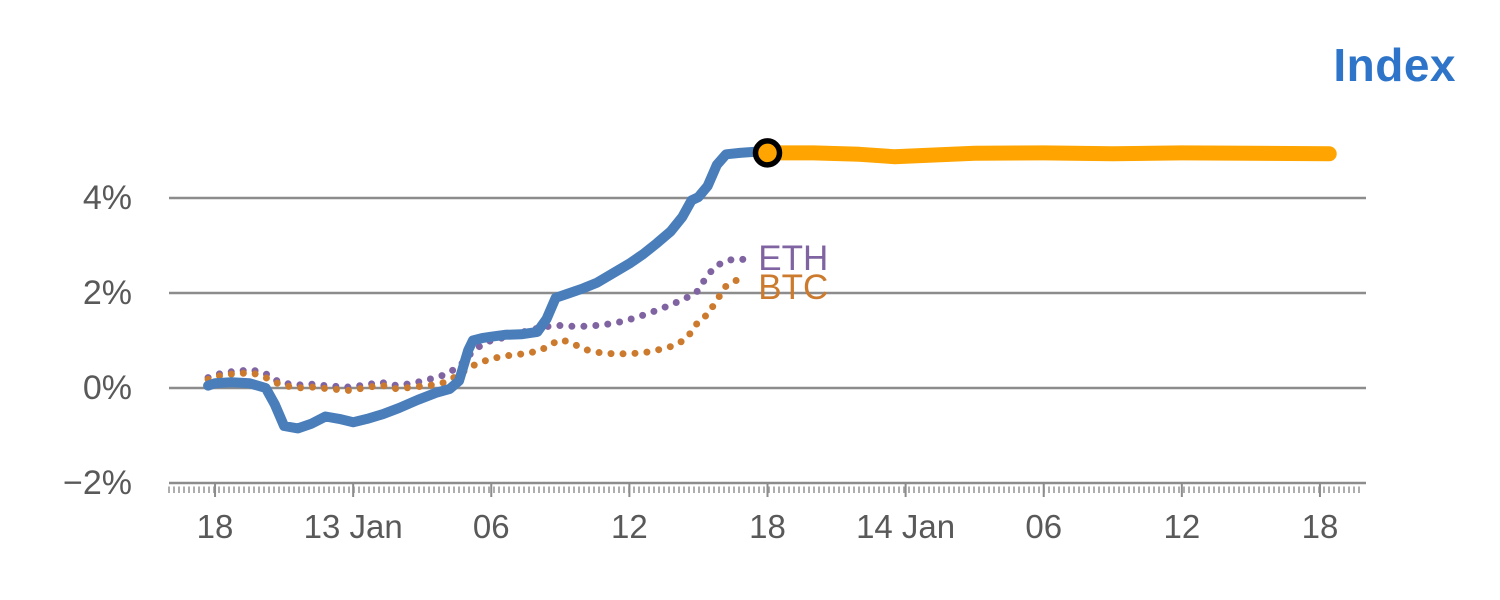 The width and height of the screenshot is (1500, 600). What do you see at coordinates (477, 333) in the screenshot?
I see `series-btc-line` at bounding box center [477, 333].